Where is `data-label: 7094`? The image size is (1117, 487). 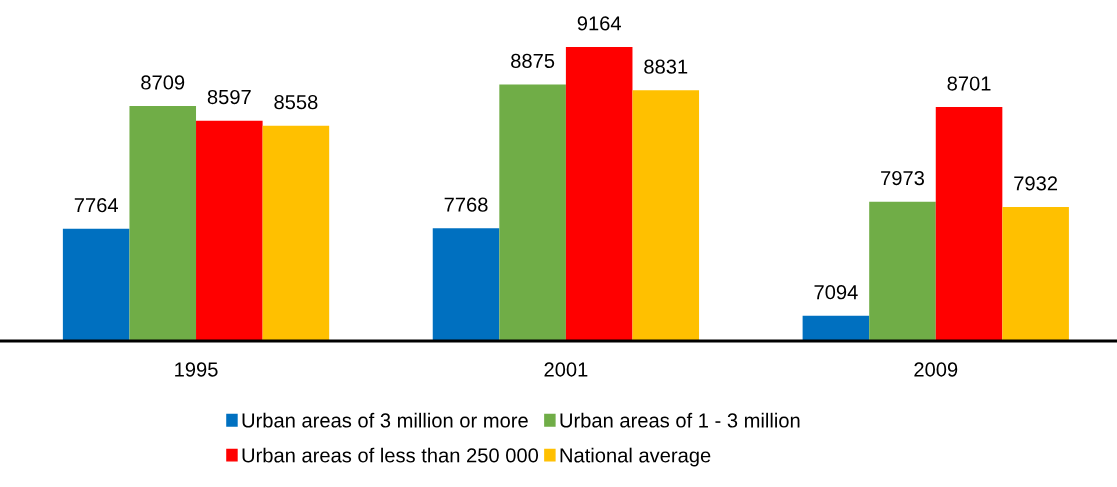
data-label: 7094 is located at coordinates (836, 292).